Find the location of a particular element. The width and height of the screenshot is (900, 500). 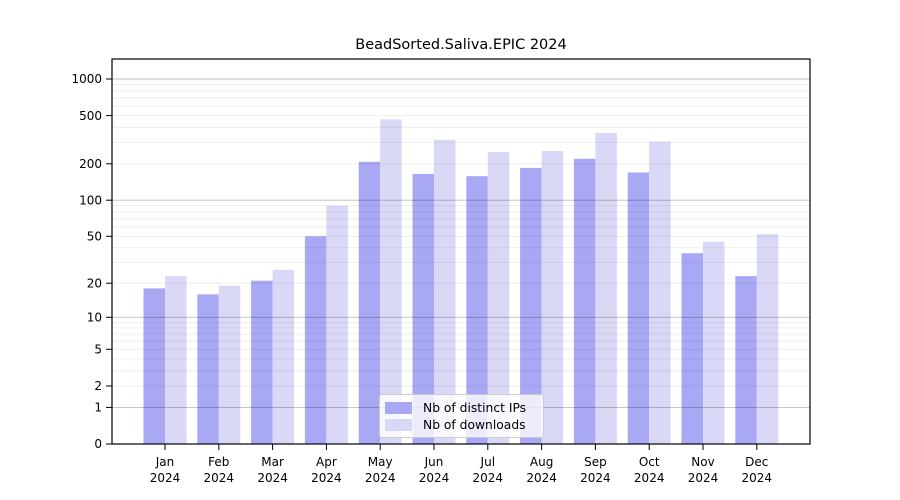

legend-entry-distinct-ips: Nb of distinct IPs is located at coordinates (461, 408).